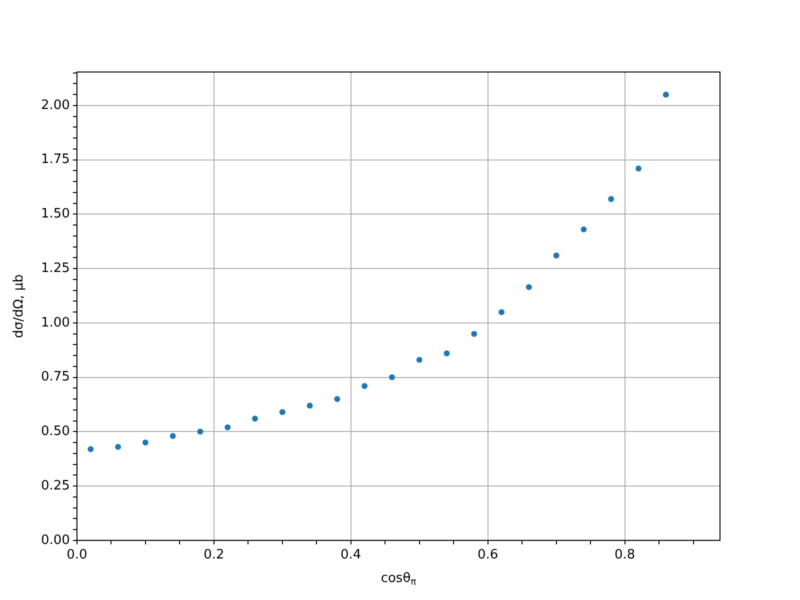 The height and width of the screenshot is (600, 800). What do you see at coordinates (55, 432) in the screenshot?
I see `y-tick-label: 0.50` at bounding box center [55, 432].